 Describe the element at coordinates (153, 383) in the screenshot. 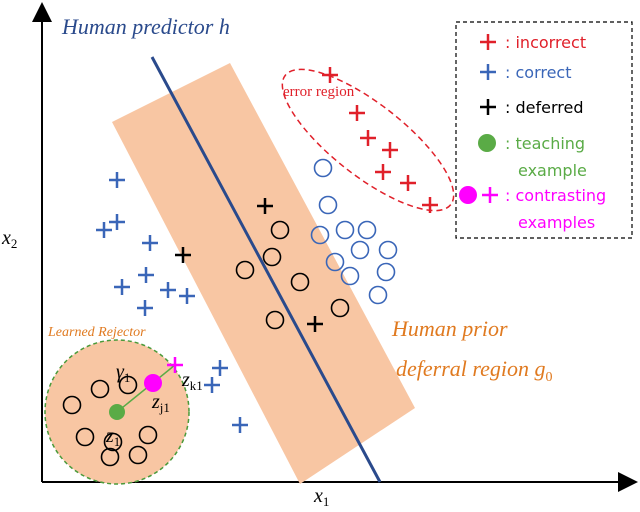

I see `contrast-point` at that location.